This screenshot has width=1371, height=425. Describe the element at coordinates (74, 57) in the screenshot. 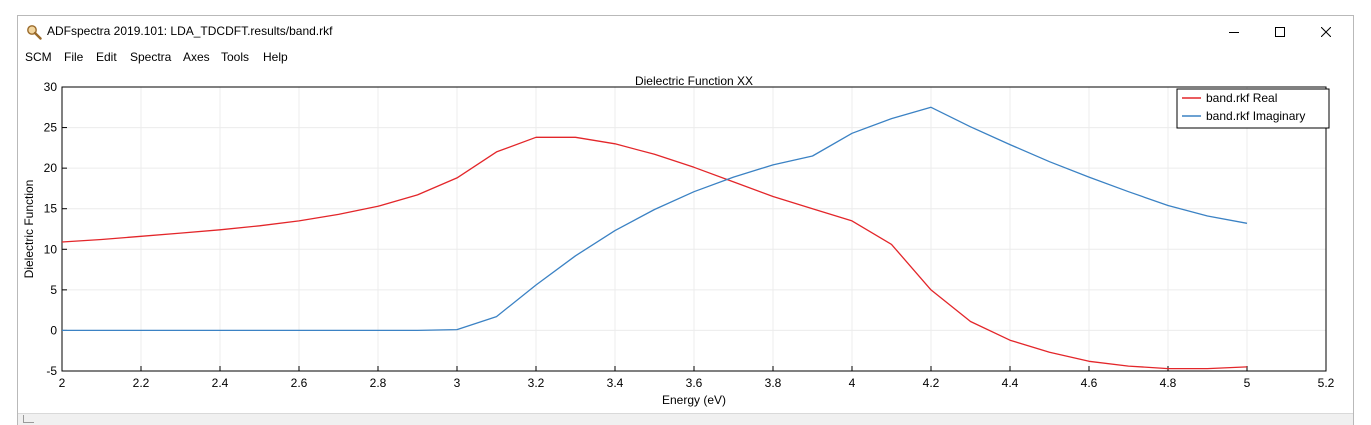

I see `menu-file: File` at that location.